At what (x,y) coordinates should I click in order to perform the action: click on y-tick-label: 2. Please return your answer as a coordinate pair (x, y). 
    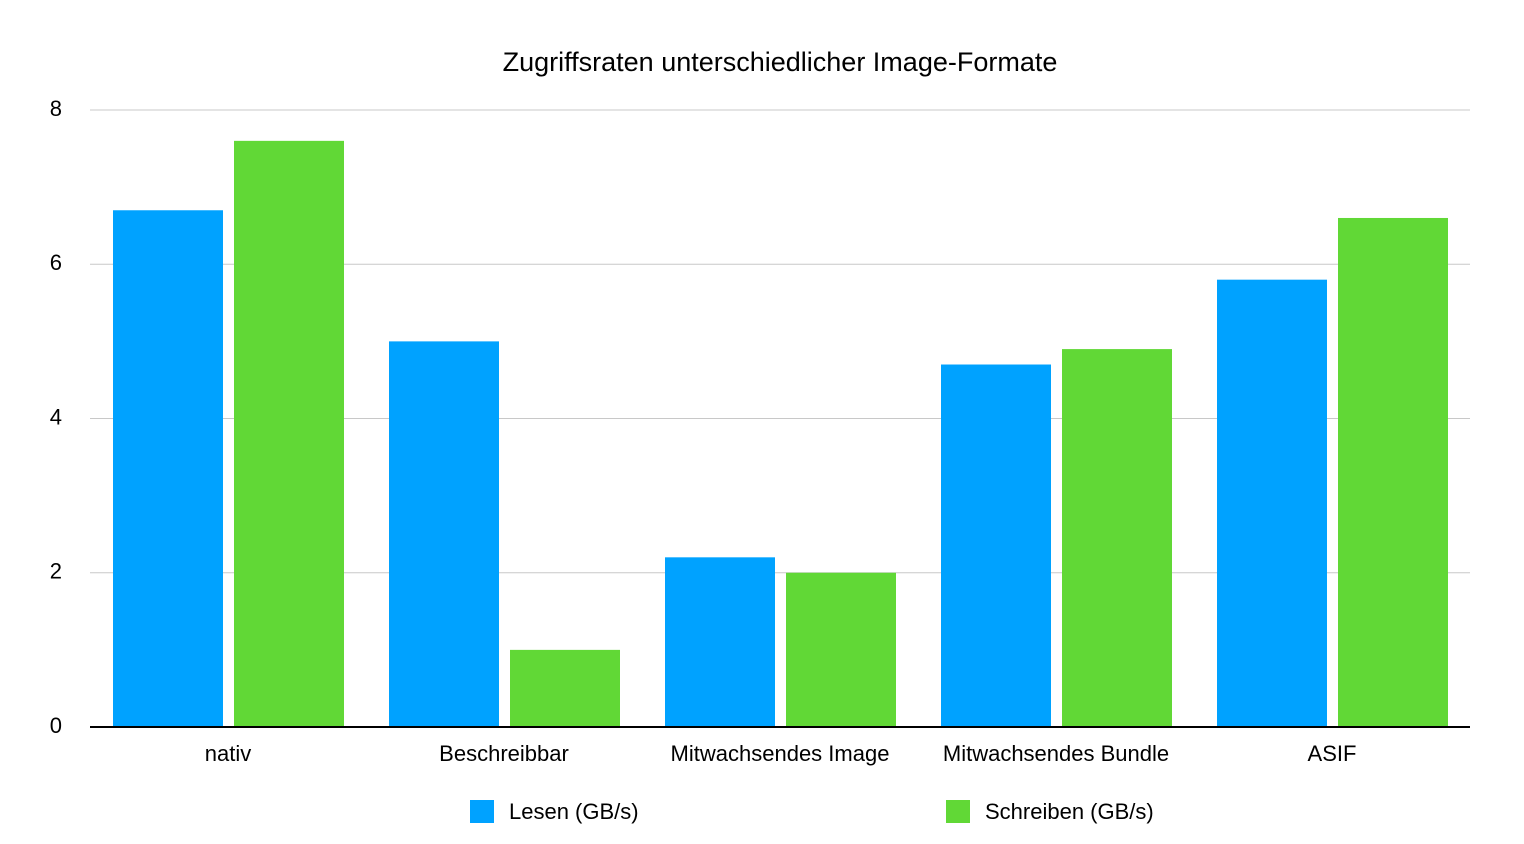
    Looking at the image, I should click on (56, 571).